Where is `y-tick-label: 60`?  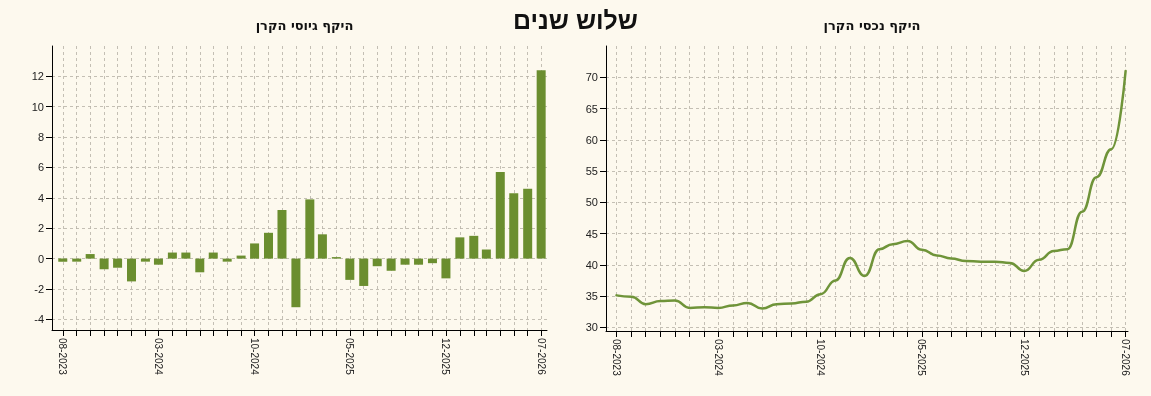
y-tick-label: 60 is located at coordinates (591, 139).